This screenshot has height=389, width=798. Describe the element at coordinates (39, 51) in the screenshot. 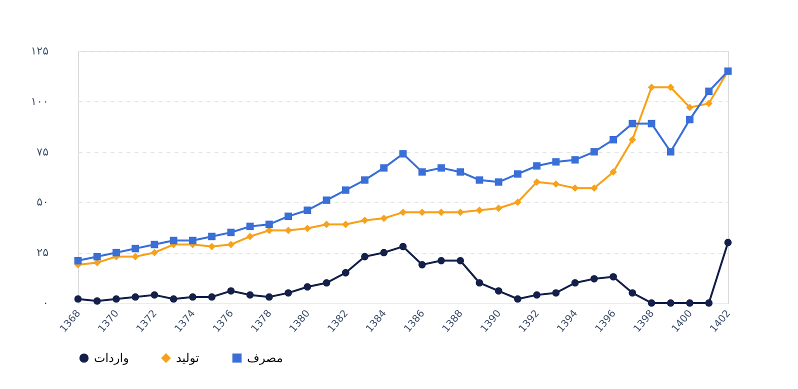

I see `y-tick-label: ۱۲۵` at that location.